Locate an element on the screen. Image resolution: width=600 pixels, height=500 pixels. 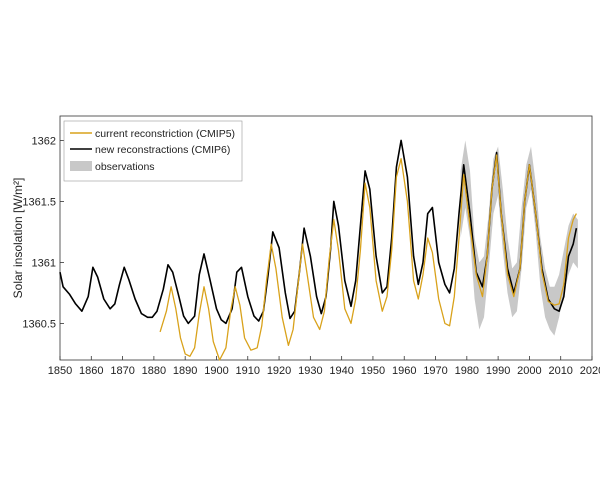
observations-band is located at coordinates (519, 238).